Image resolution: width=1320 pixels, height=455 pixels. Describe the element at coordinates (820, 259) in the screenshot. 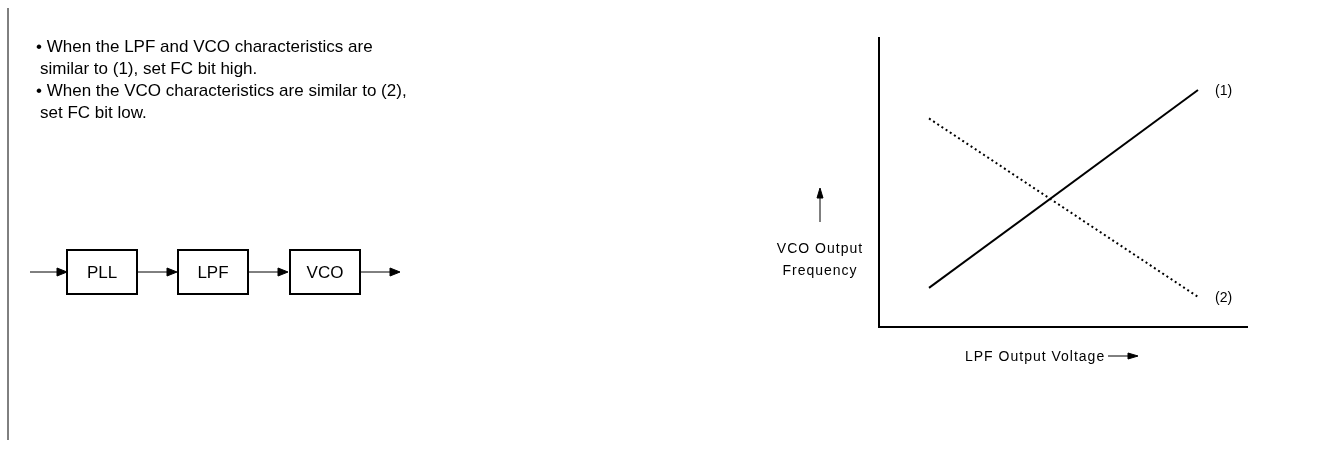

I see `y-axis-title: VCO Output Frequency` at that location.